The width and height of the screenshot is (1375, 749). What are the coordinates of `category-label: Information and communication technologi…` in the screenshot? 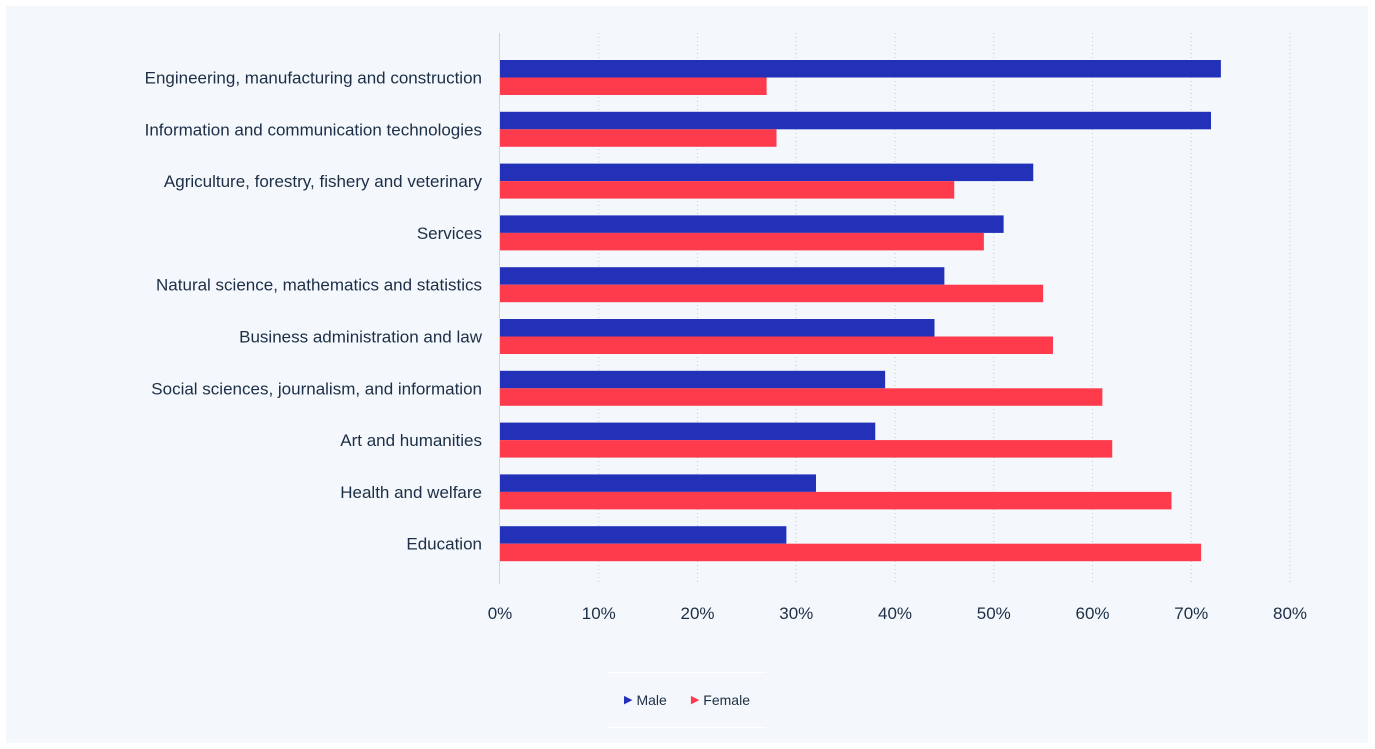 It's located at (313, 129).